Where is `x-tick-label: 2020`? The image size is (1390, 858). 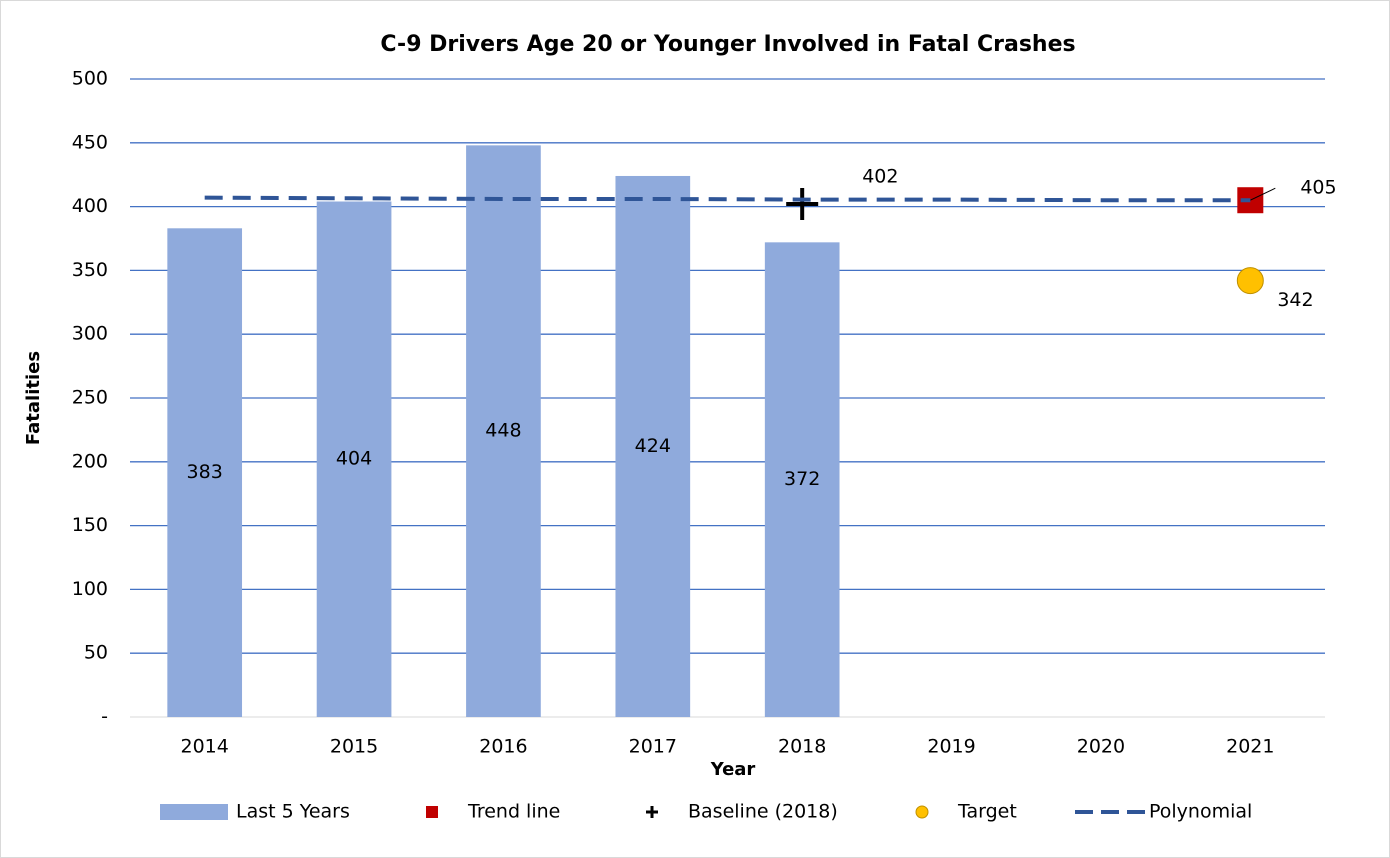
x-tick-label: 2020 is located at coordinates (1101, 747).